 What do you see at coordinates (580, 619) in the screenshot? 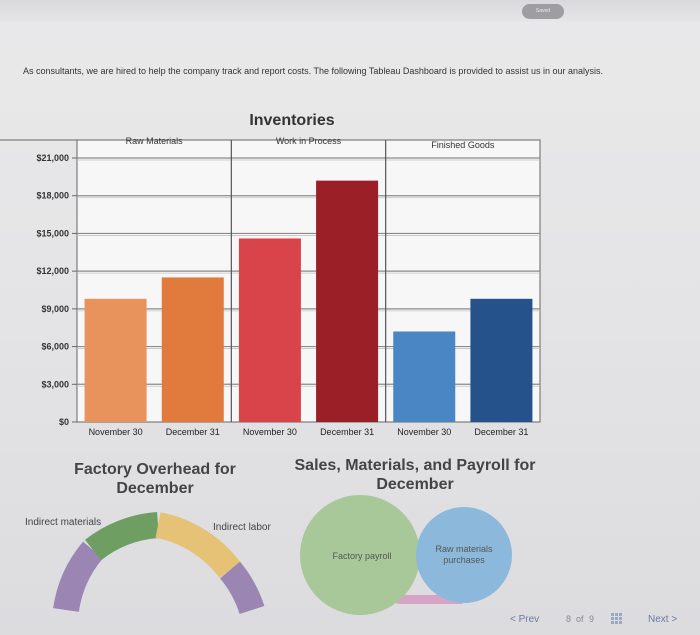
I see `page-of: of` at bounding box center [580, 619].